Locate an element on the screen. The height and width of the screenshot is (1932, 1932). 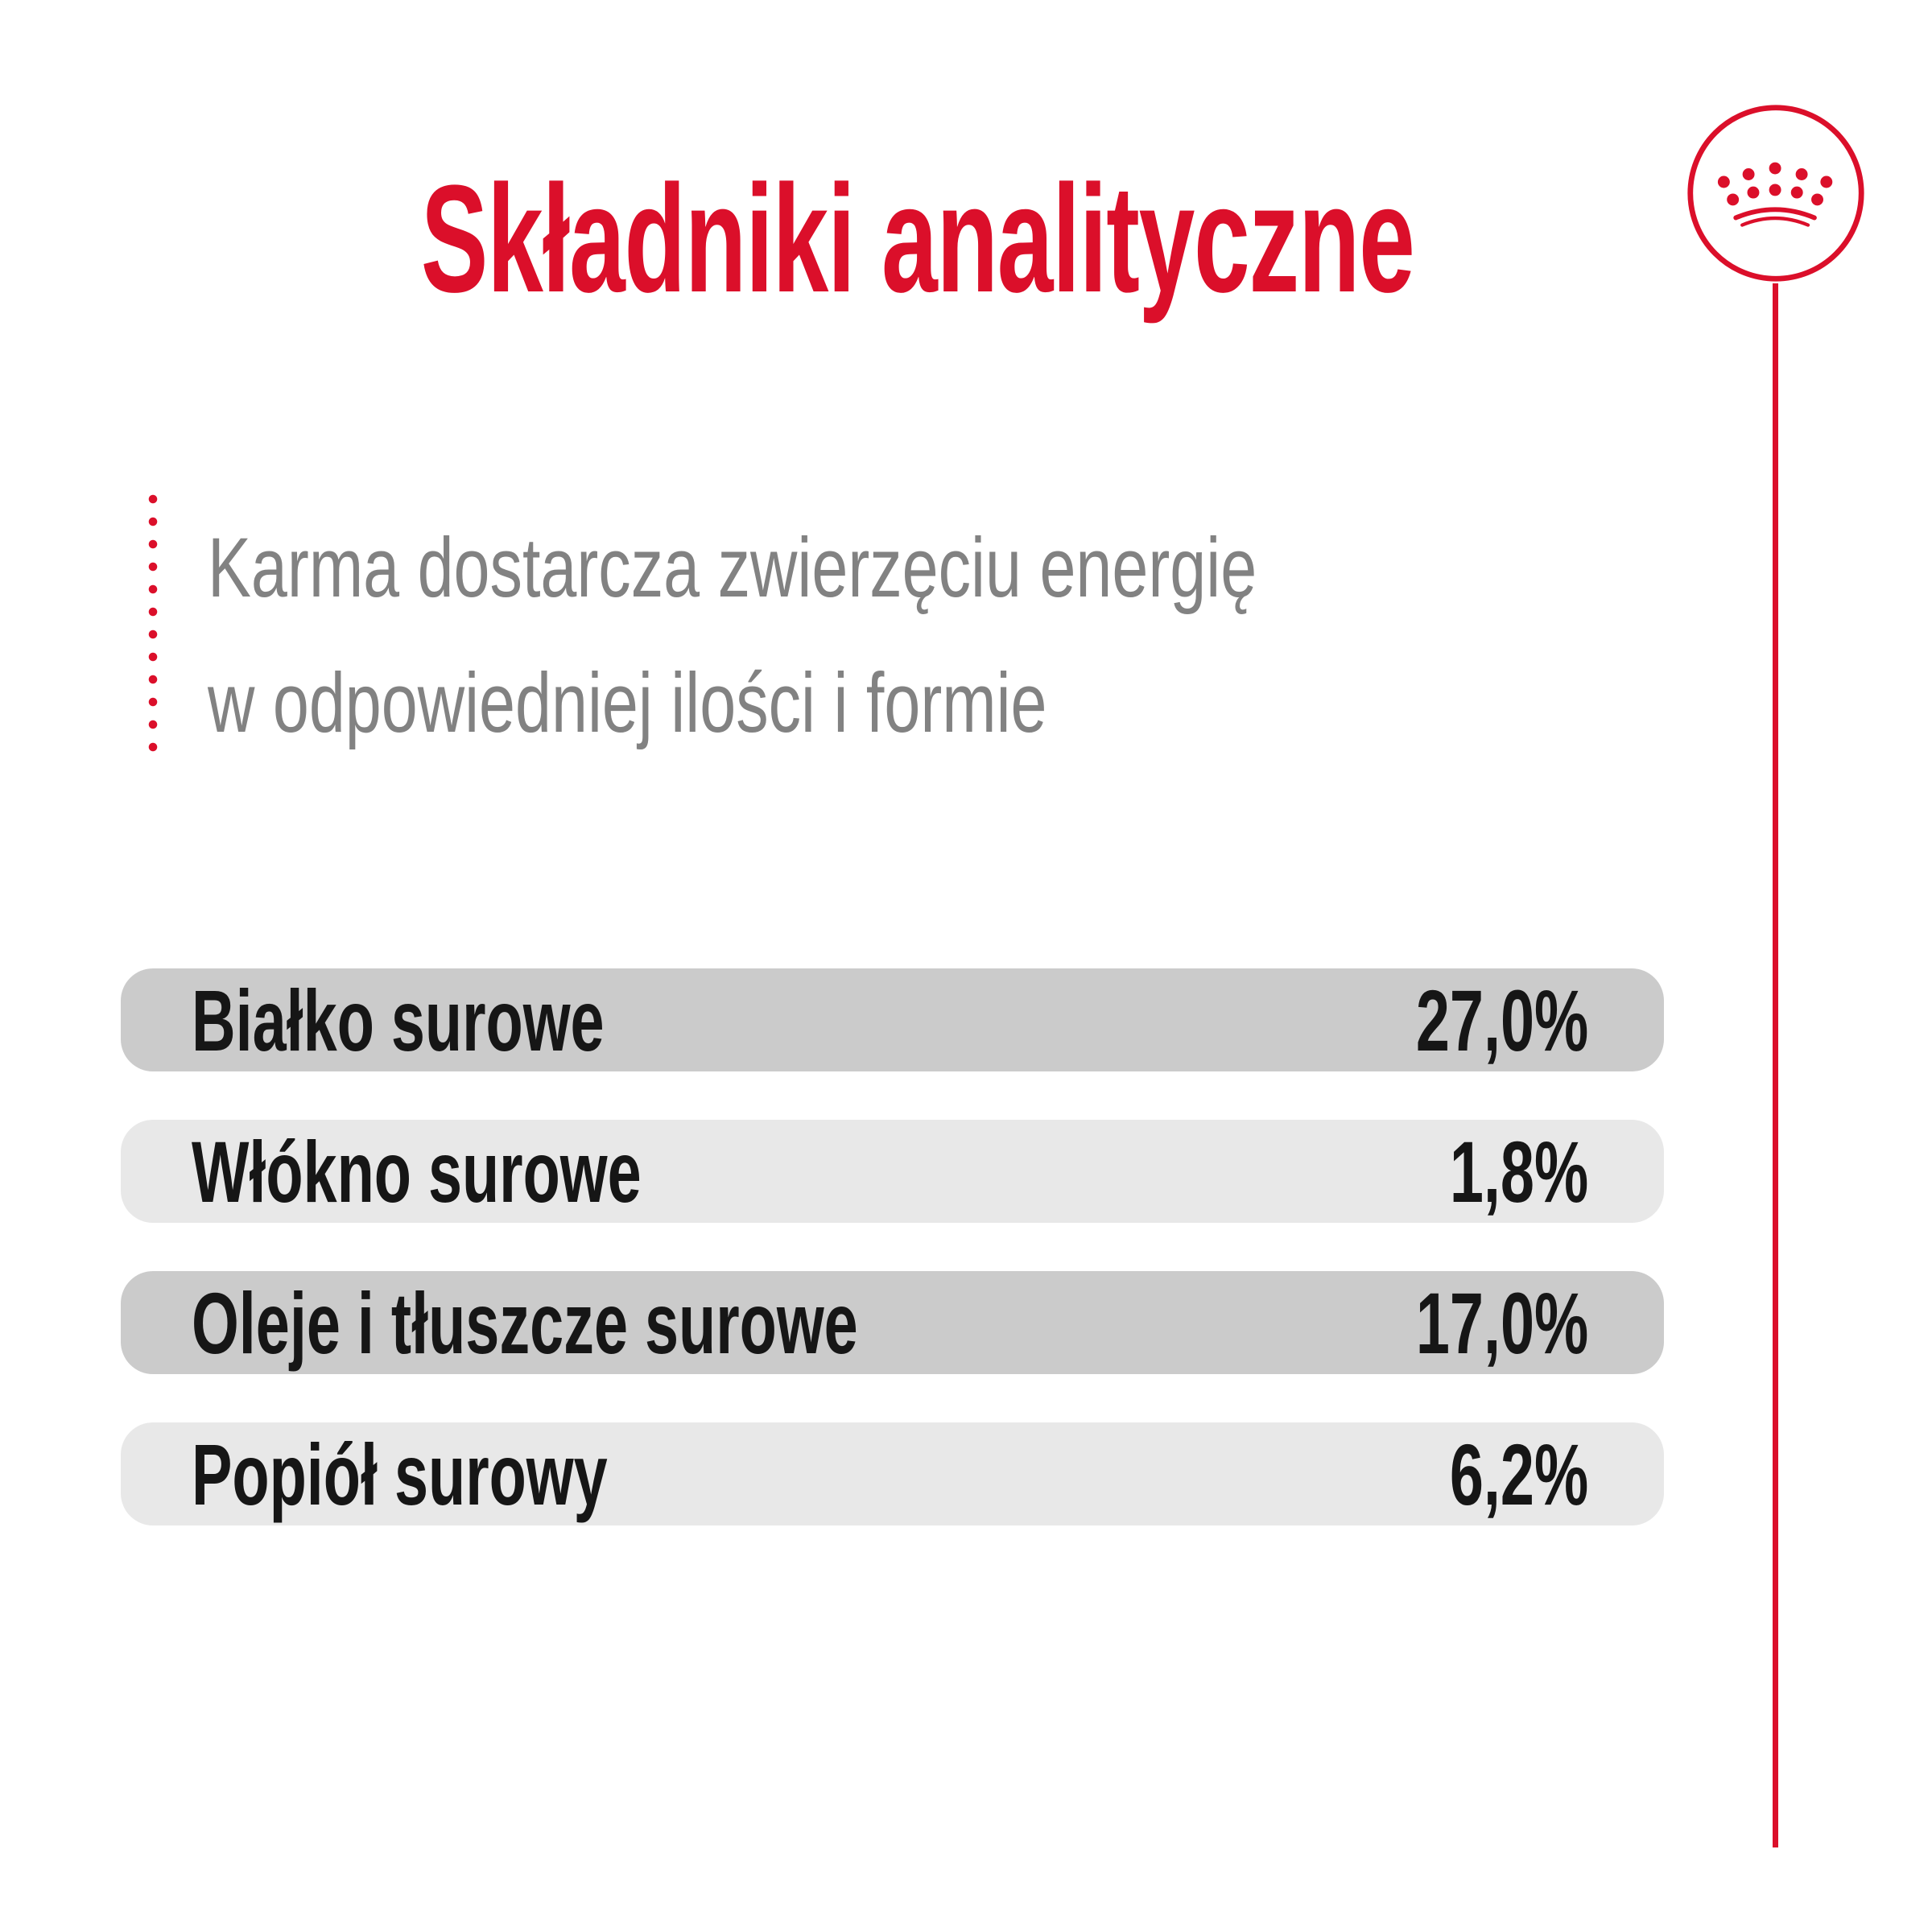
nutrient-value: 1,8% is located at coordinates (1518, 1171).